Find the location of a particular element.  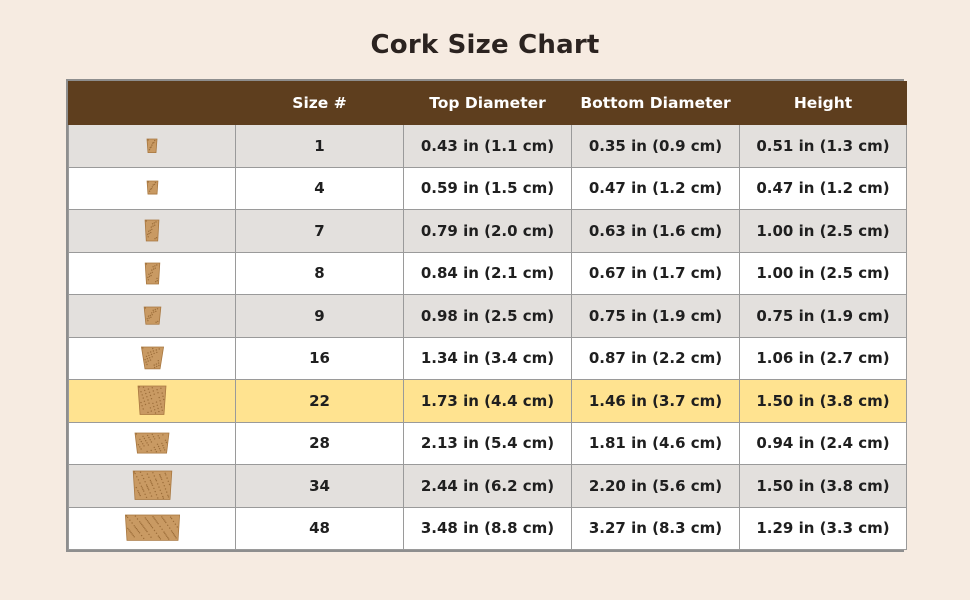

header-image is located at coordinates (152, 103).